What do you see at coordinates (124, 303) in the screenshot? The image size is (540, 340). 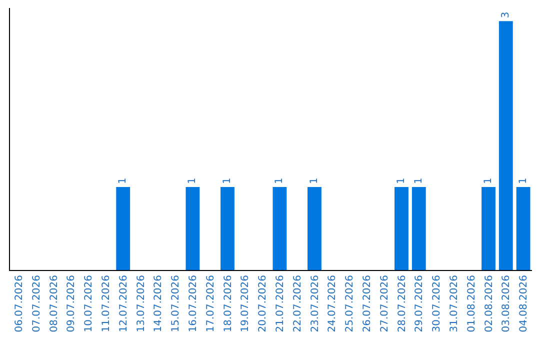 I see `x-tick-label: 12.07.2026` at bounding box center [124, 303].